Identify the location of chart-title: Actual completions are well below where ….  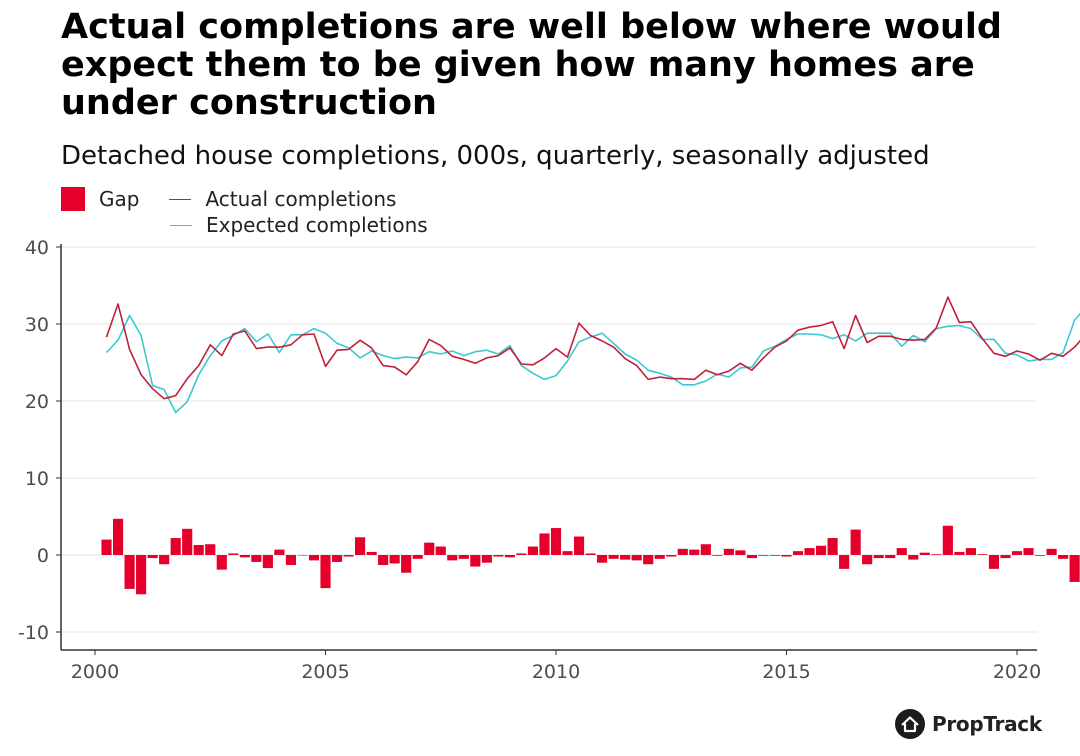
(531, 65).